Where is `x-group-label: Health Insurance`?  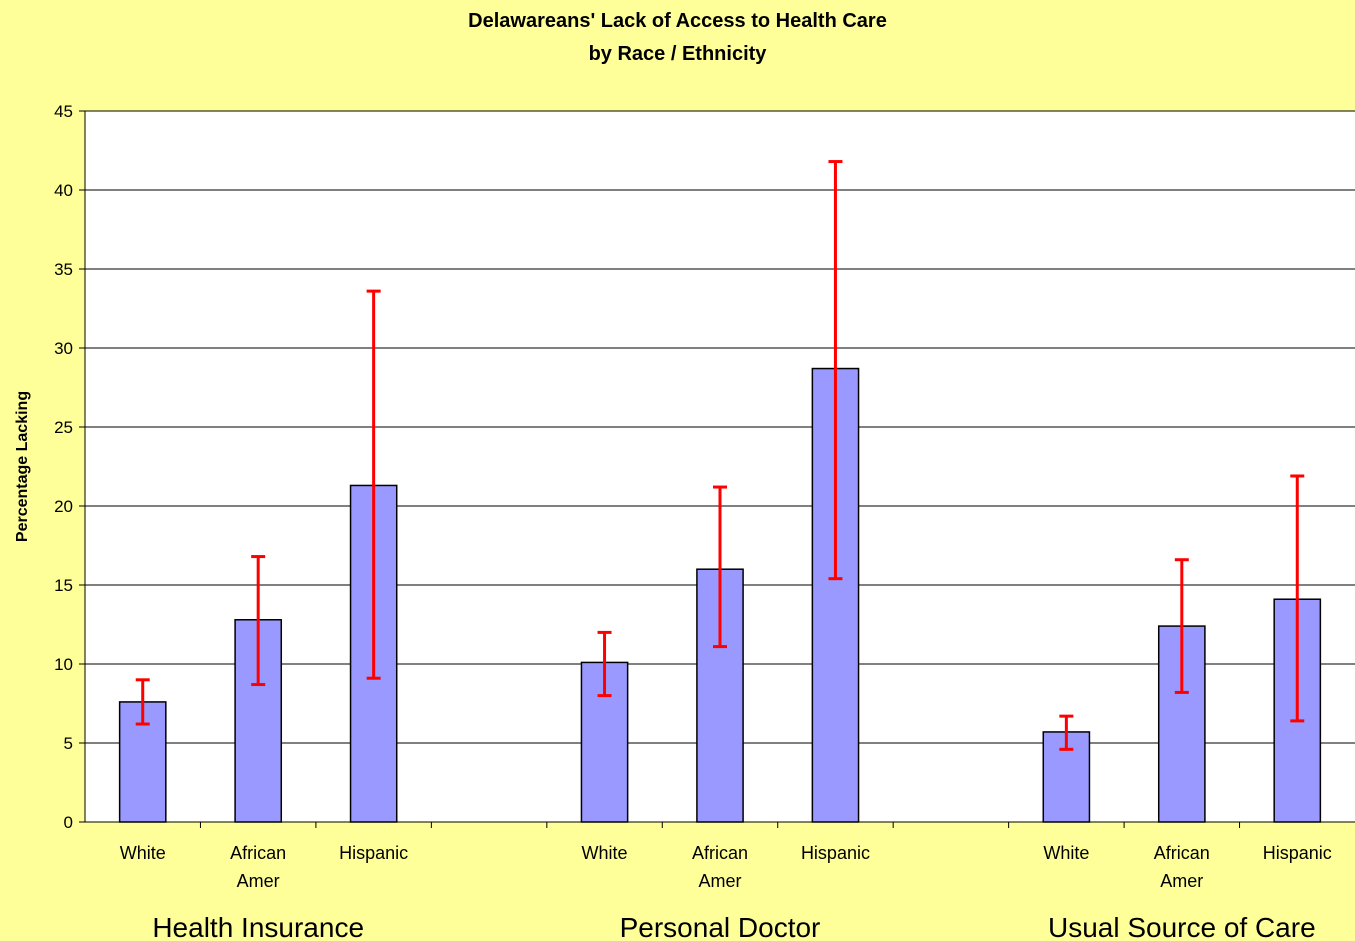 x-group-label: Health Insurance is located at coordinates (258, 926).